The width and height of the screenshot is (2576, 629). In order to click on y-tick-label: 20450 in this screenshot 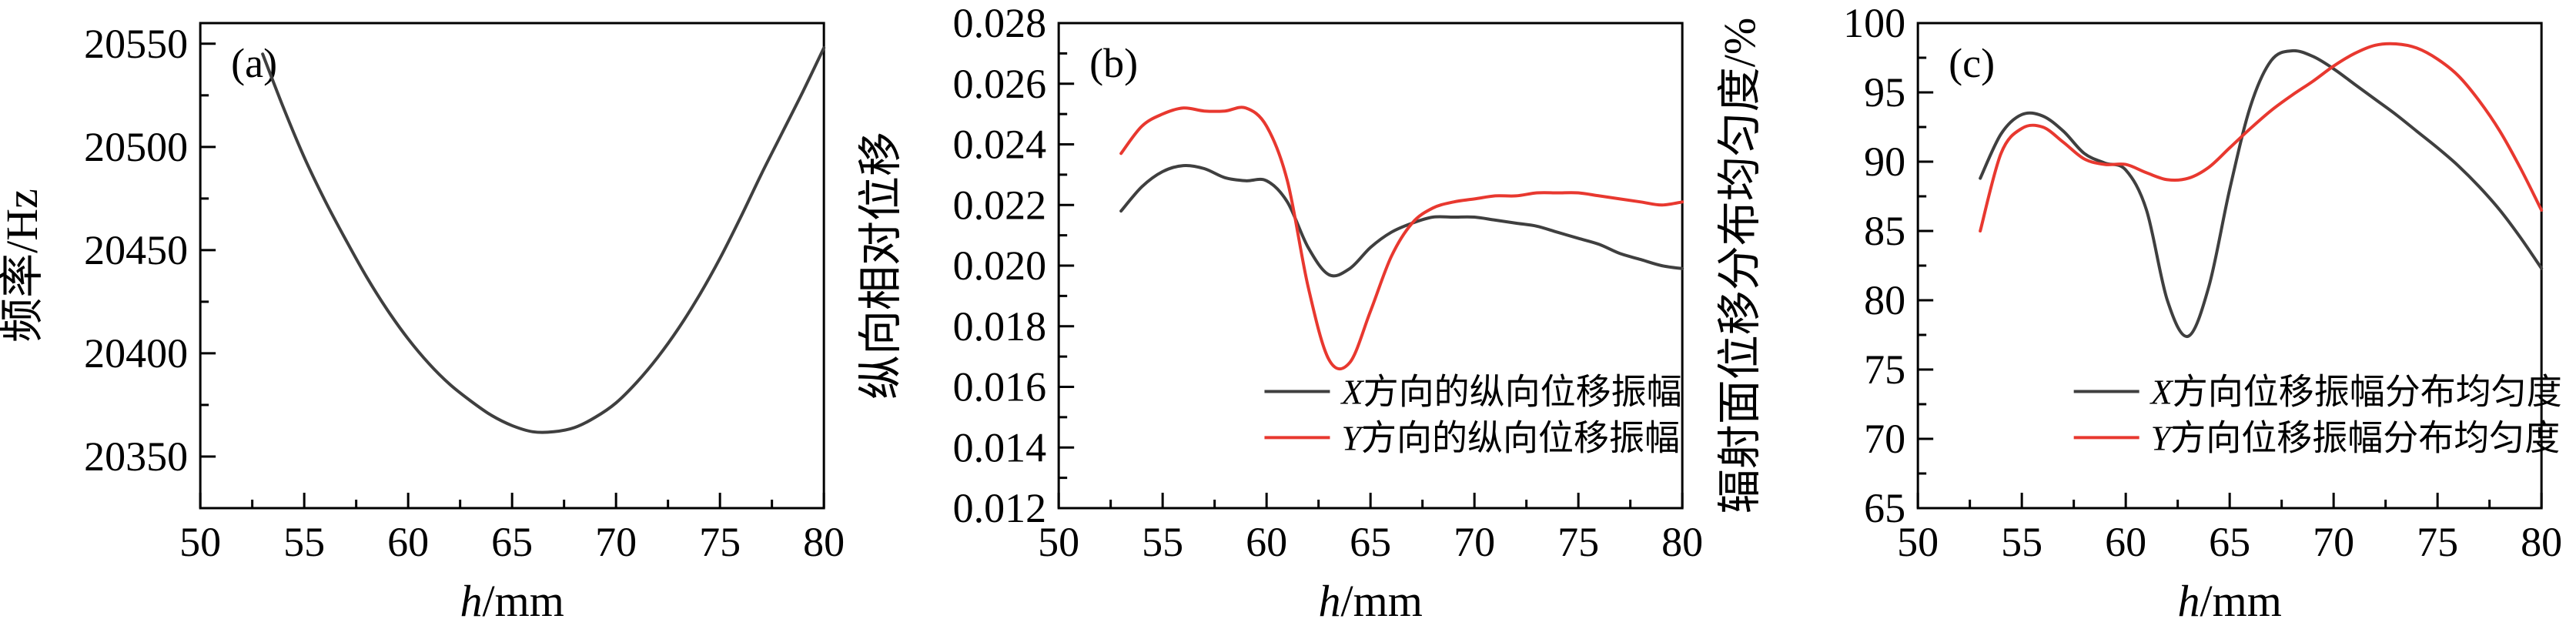, I will do `click(136, 250)`.